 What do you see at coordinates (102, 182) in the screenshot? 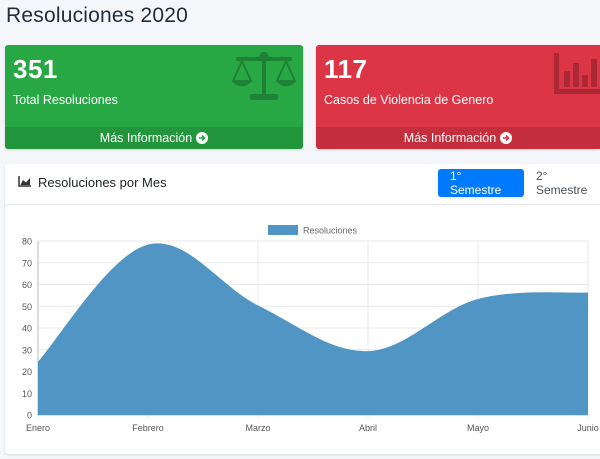
I see `card-title-label: Resoluciones por Mes` at bounding box center [102, 182].